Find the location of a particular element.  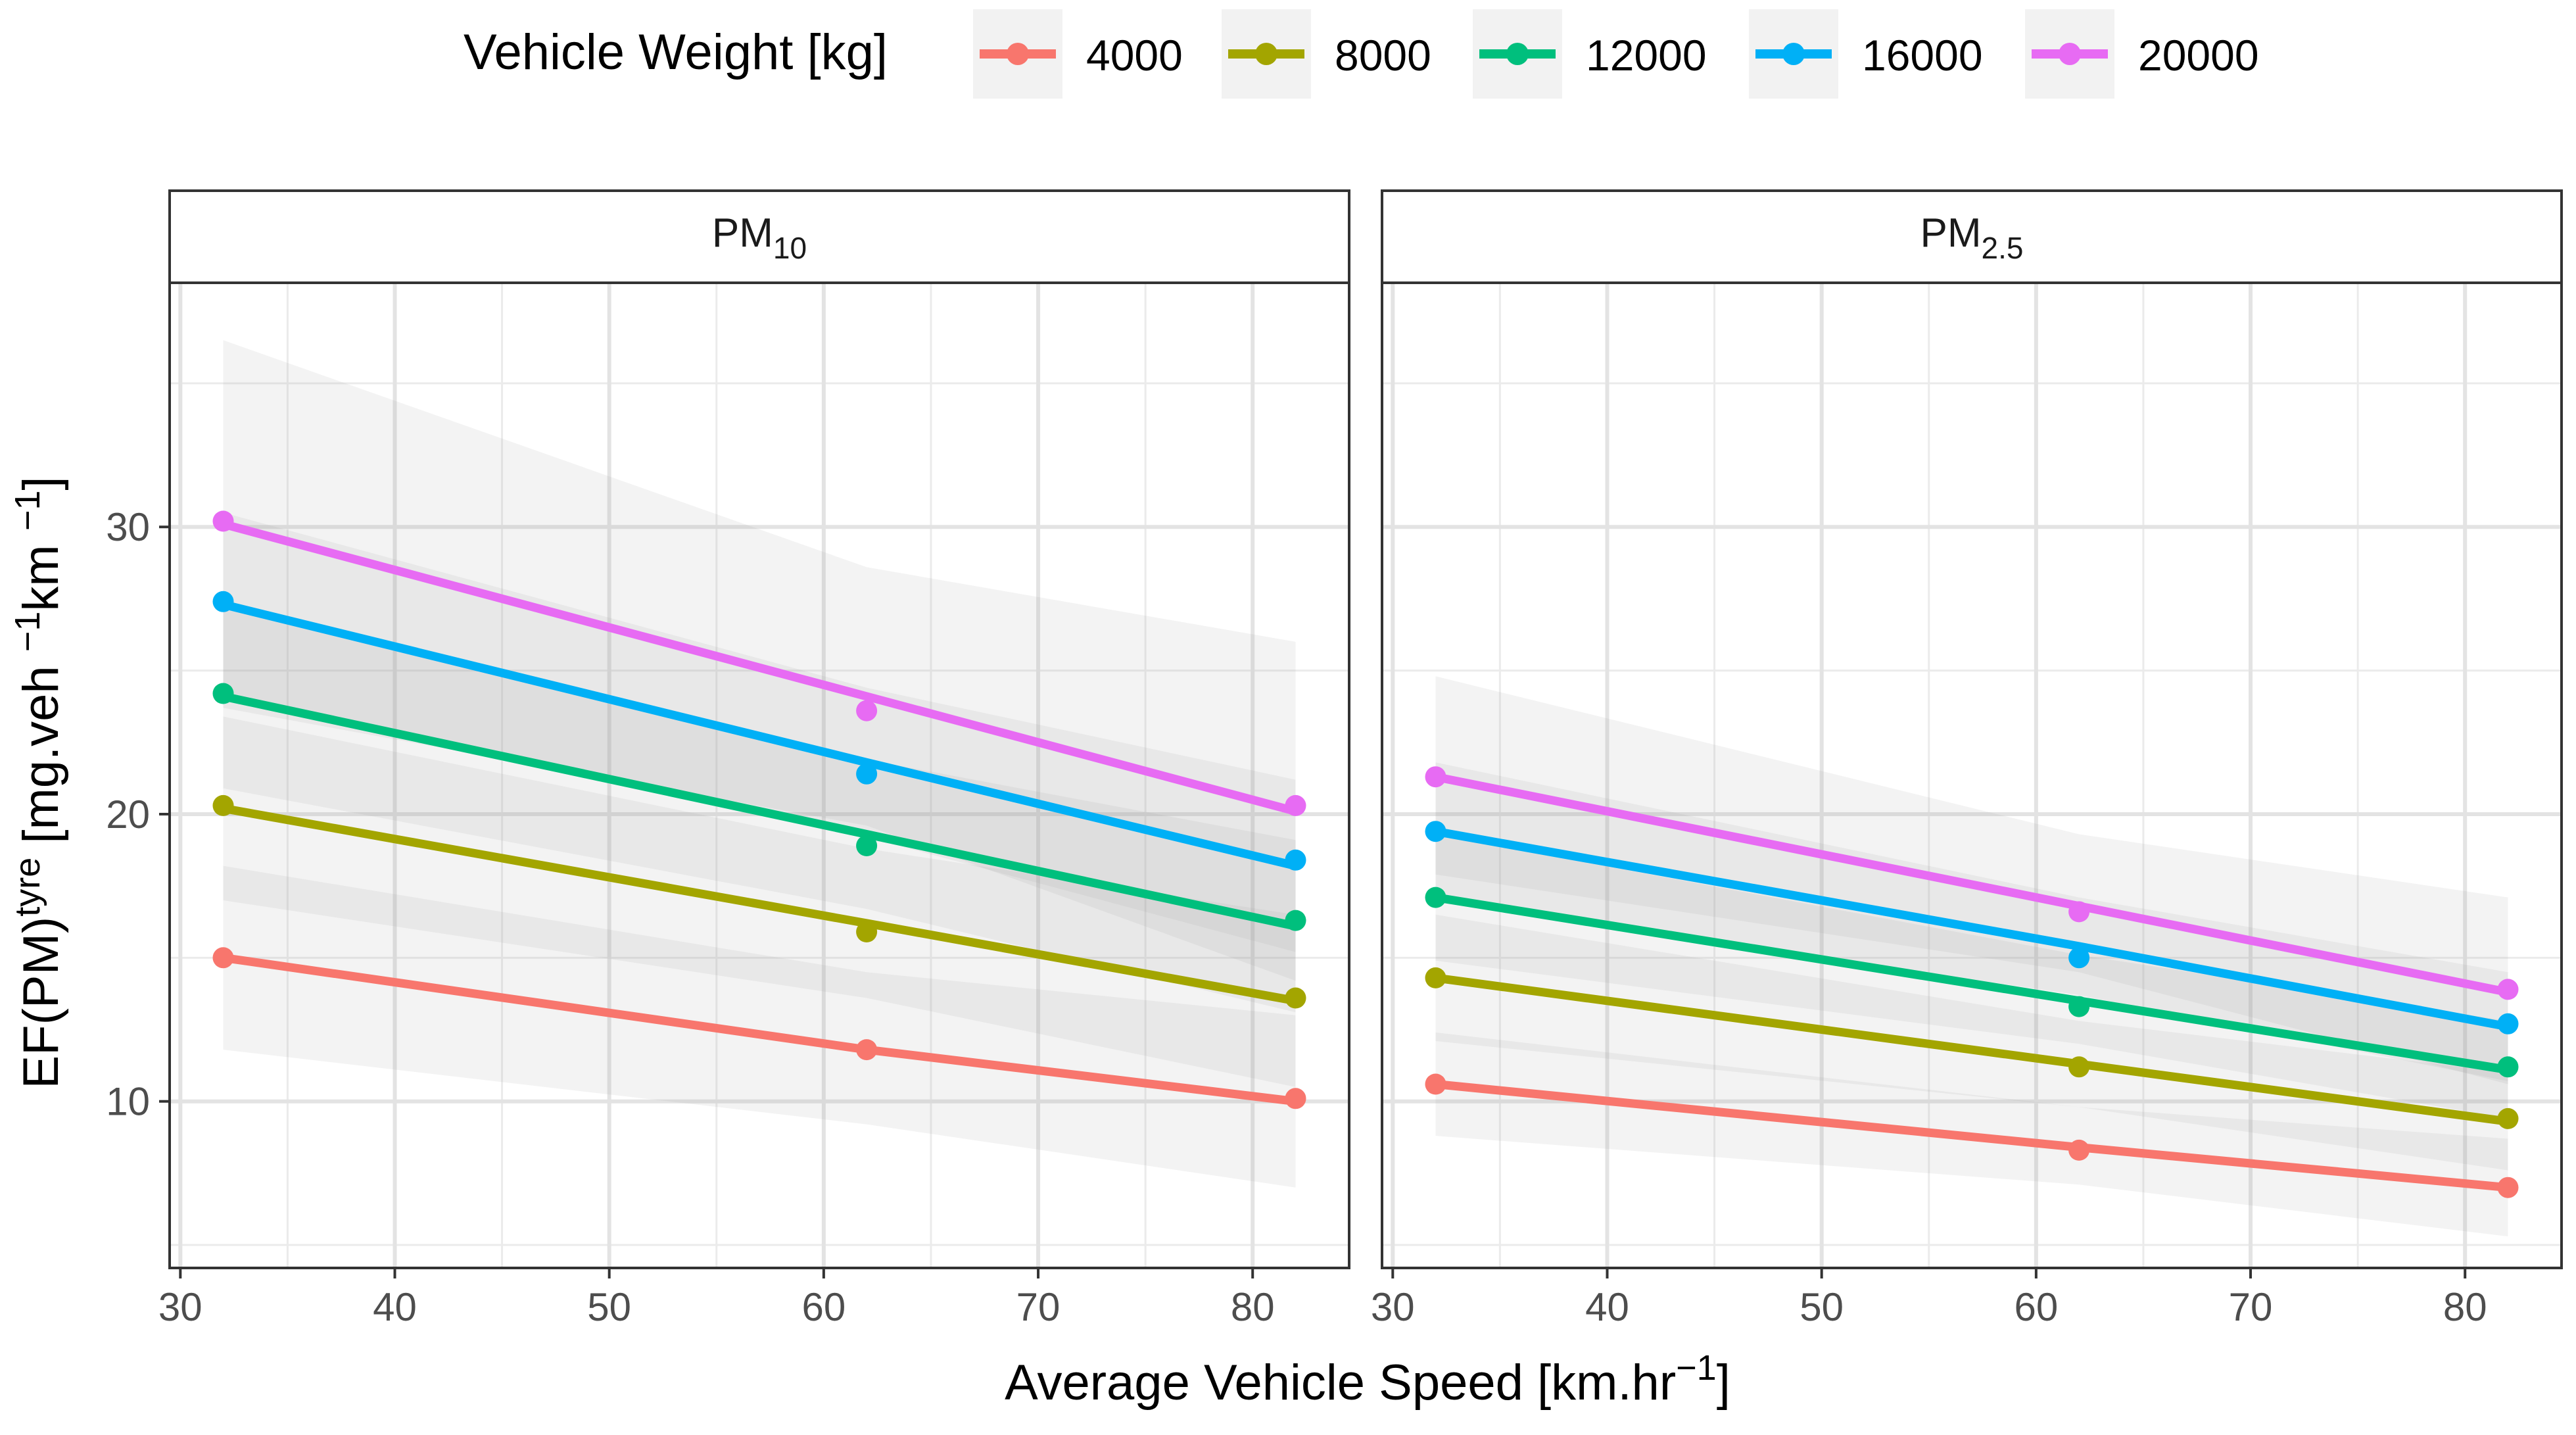

y-tick-label: 10 is located at coordinates (128, 1102).